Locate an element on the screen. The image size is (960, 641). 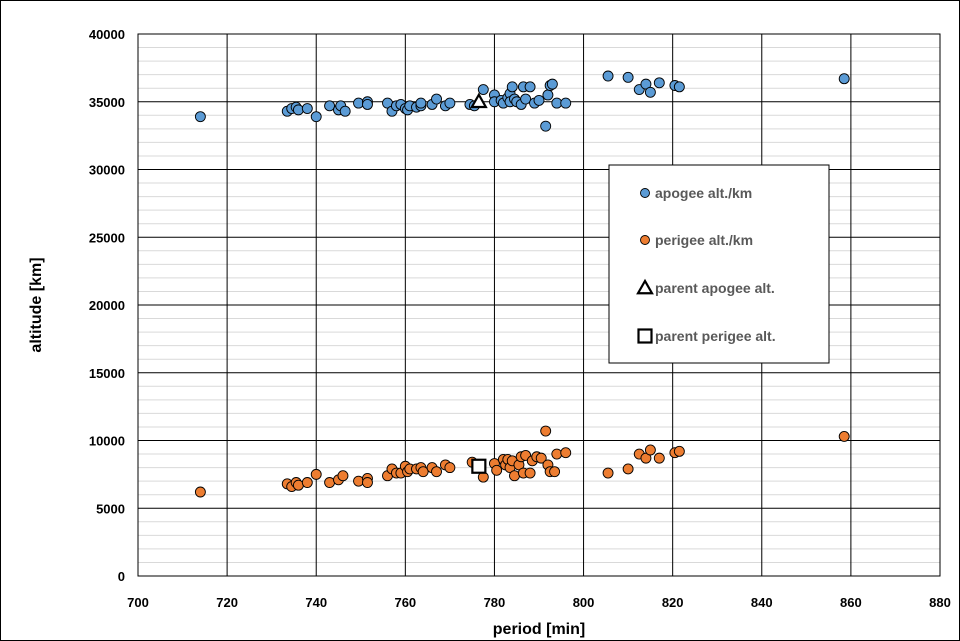
x-axis-tick-labels: 700 720 740 760 780 800 820 840 860 880 is located at coordinates (539, 602).